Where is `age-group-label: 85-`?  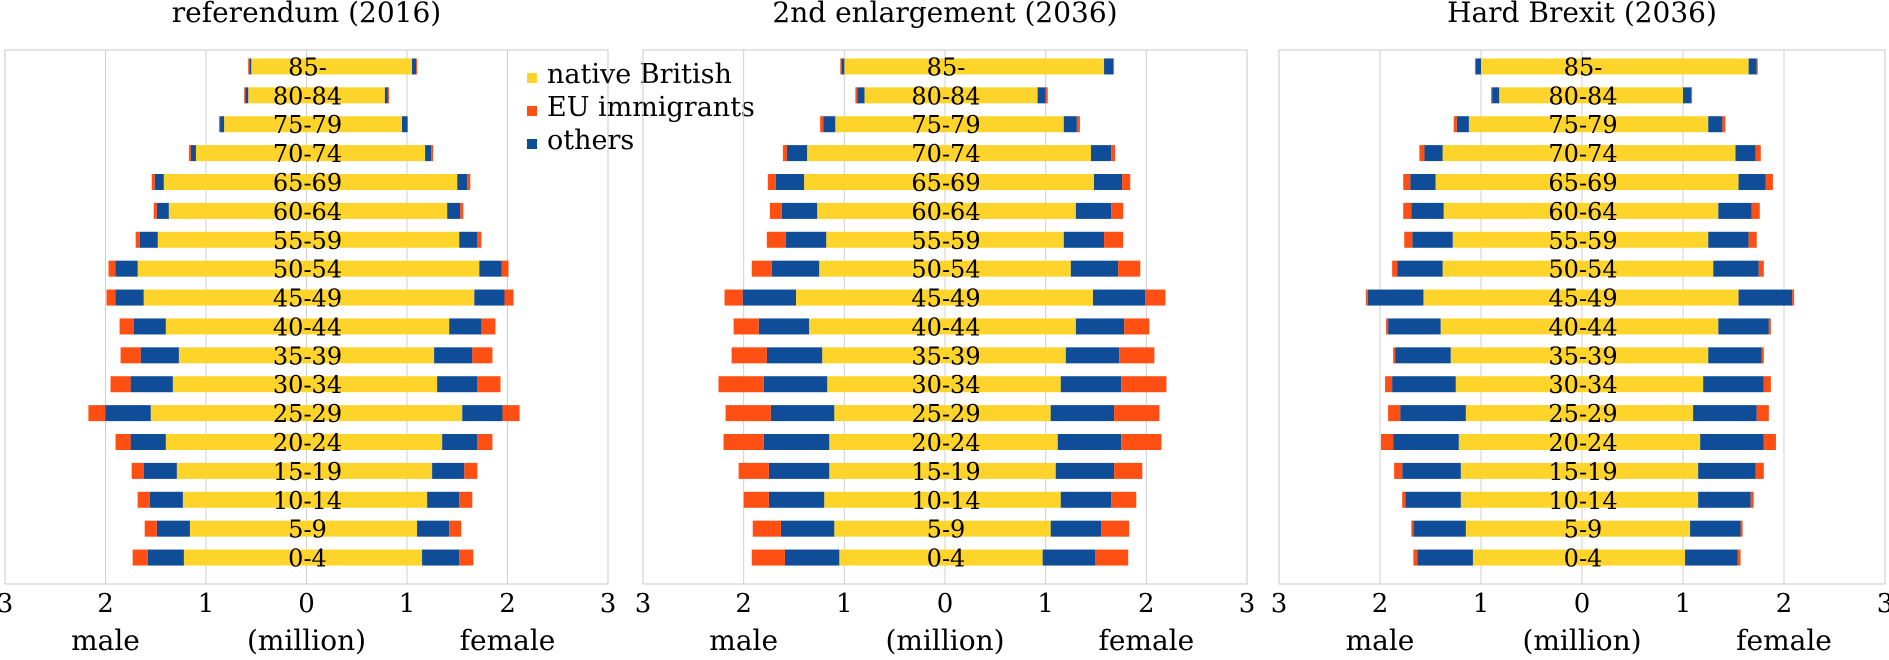
age-group-label: 85- is located at coordinates (946, 67).